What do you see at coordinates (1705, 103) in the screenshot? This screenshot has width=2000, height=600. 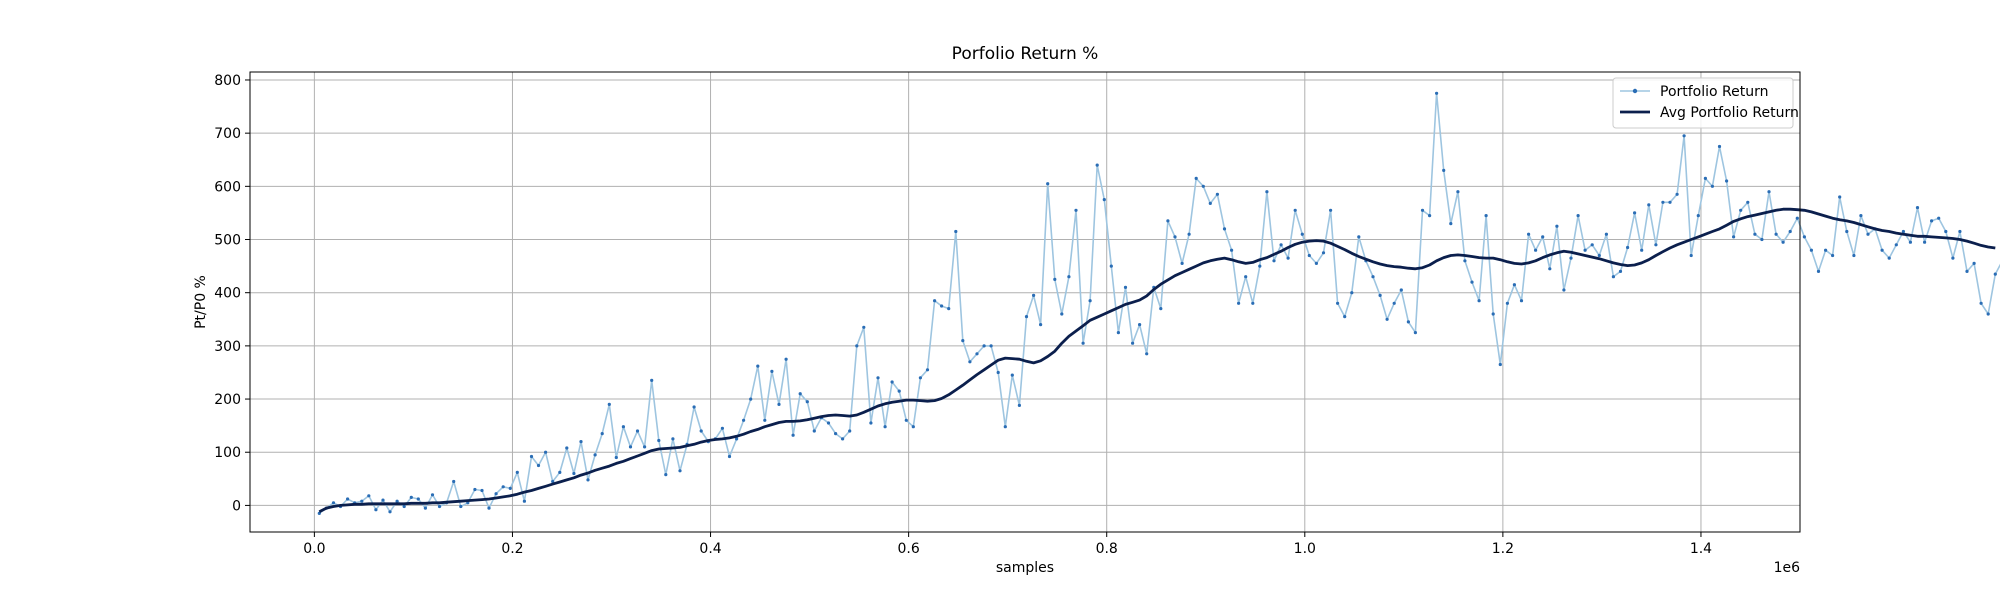 I see `legend: Portfolio Return Avg Portfolio Return` at bounding box center [1705, 103].